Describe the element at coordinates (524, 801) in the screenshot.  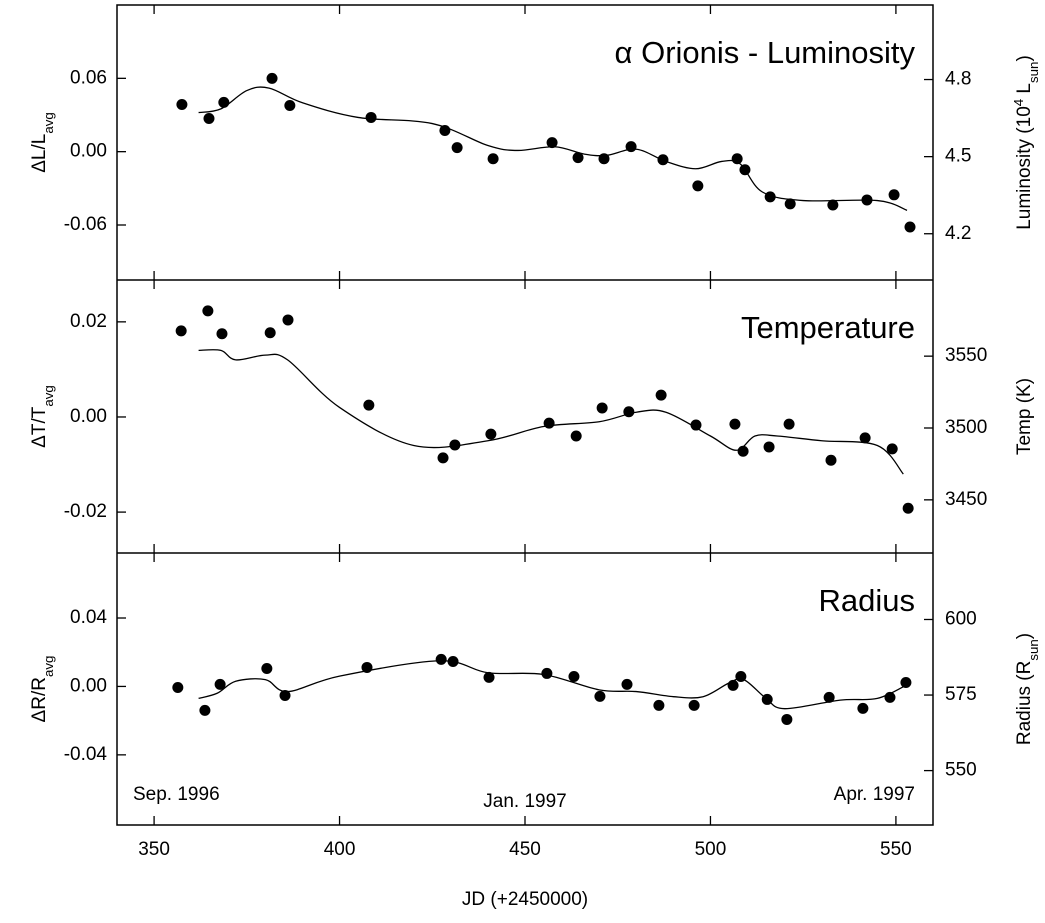
I see `annotation: Jan. 1997` at that location.